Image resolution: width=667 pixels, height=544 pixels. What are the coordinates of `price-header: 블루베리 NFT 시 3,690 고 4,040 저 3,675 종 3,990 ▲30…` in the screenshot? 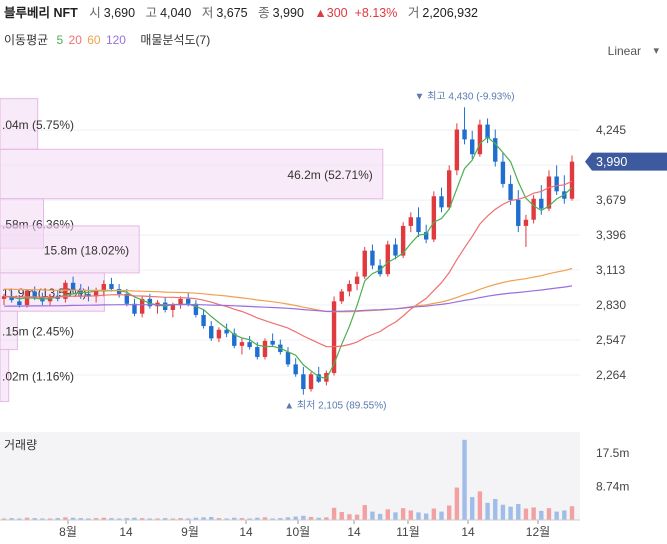 It's located at (333, 13).